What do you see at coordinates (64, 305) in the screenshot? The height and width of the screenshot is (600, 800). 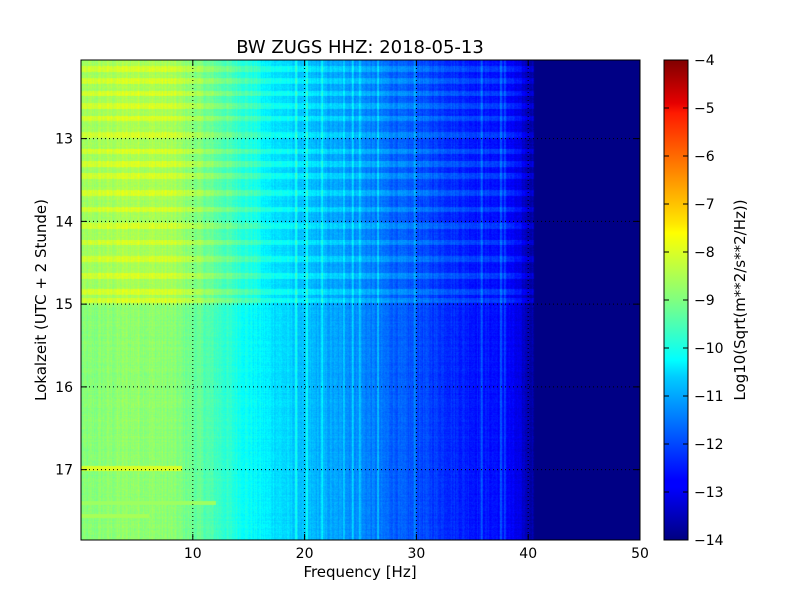 I see `y-tick-label: 15` at bounding box center [64, 305].